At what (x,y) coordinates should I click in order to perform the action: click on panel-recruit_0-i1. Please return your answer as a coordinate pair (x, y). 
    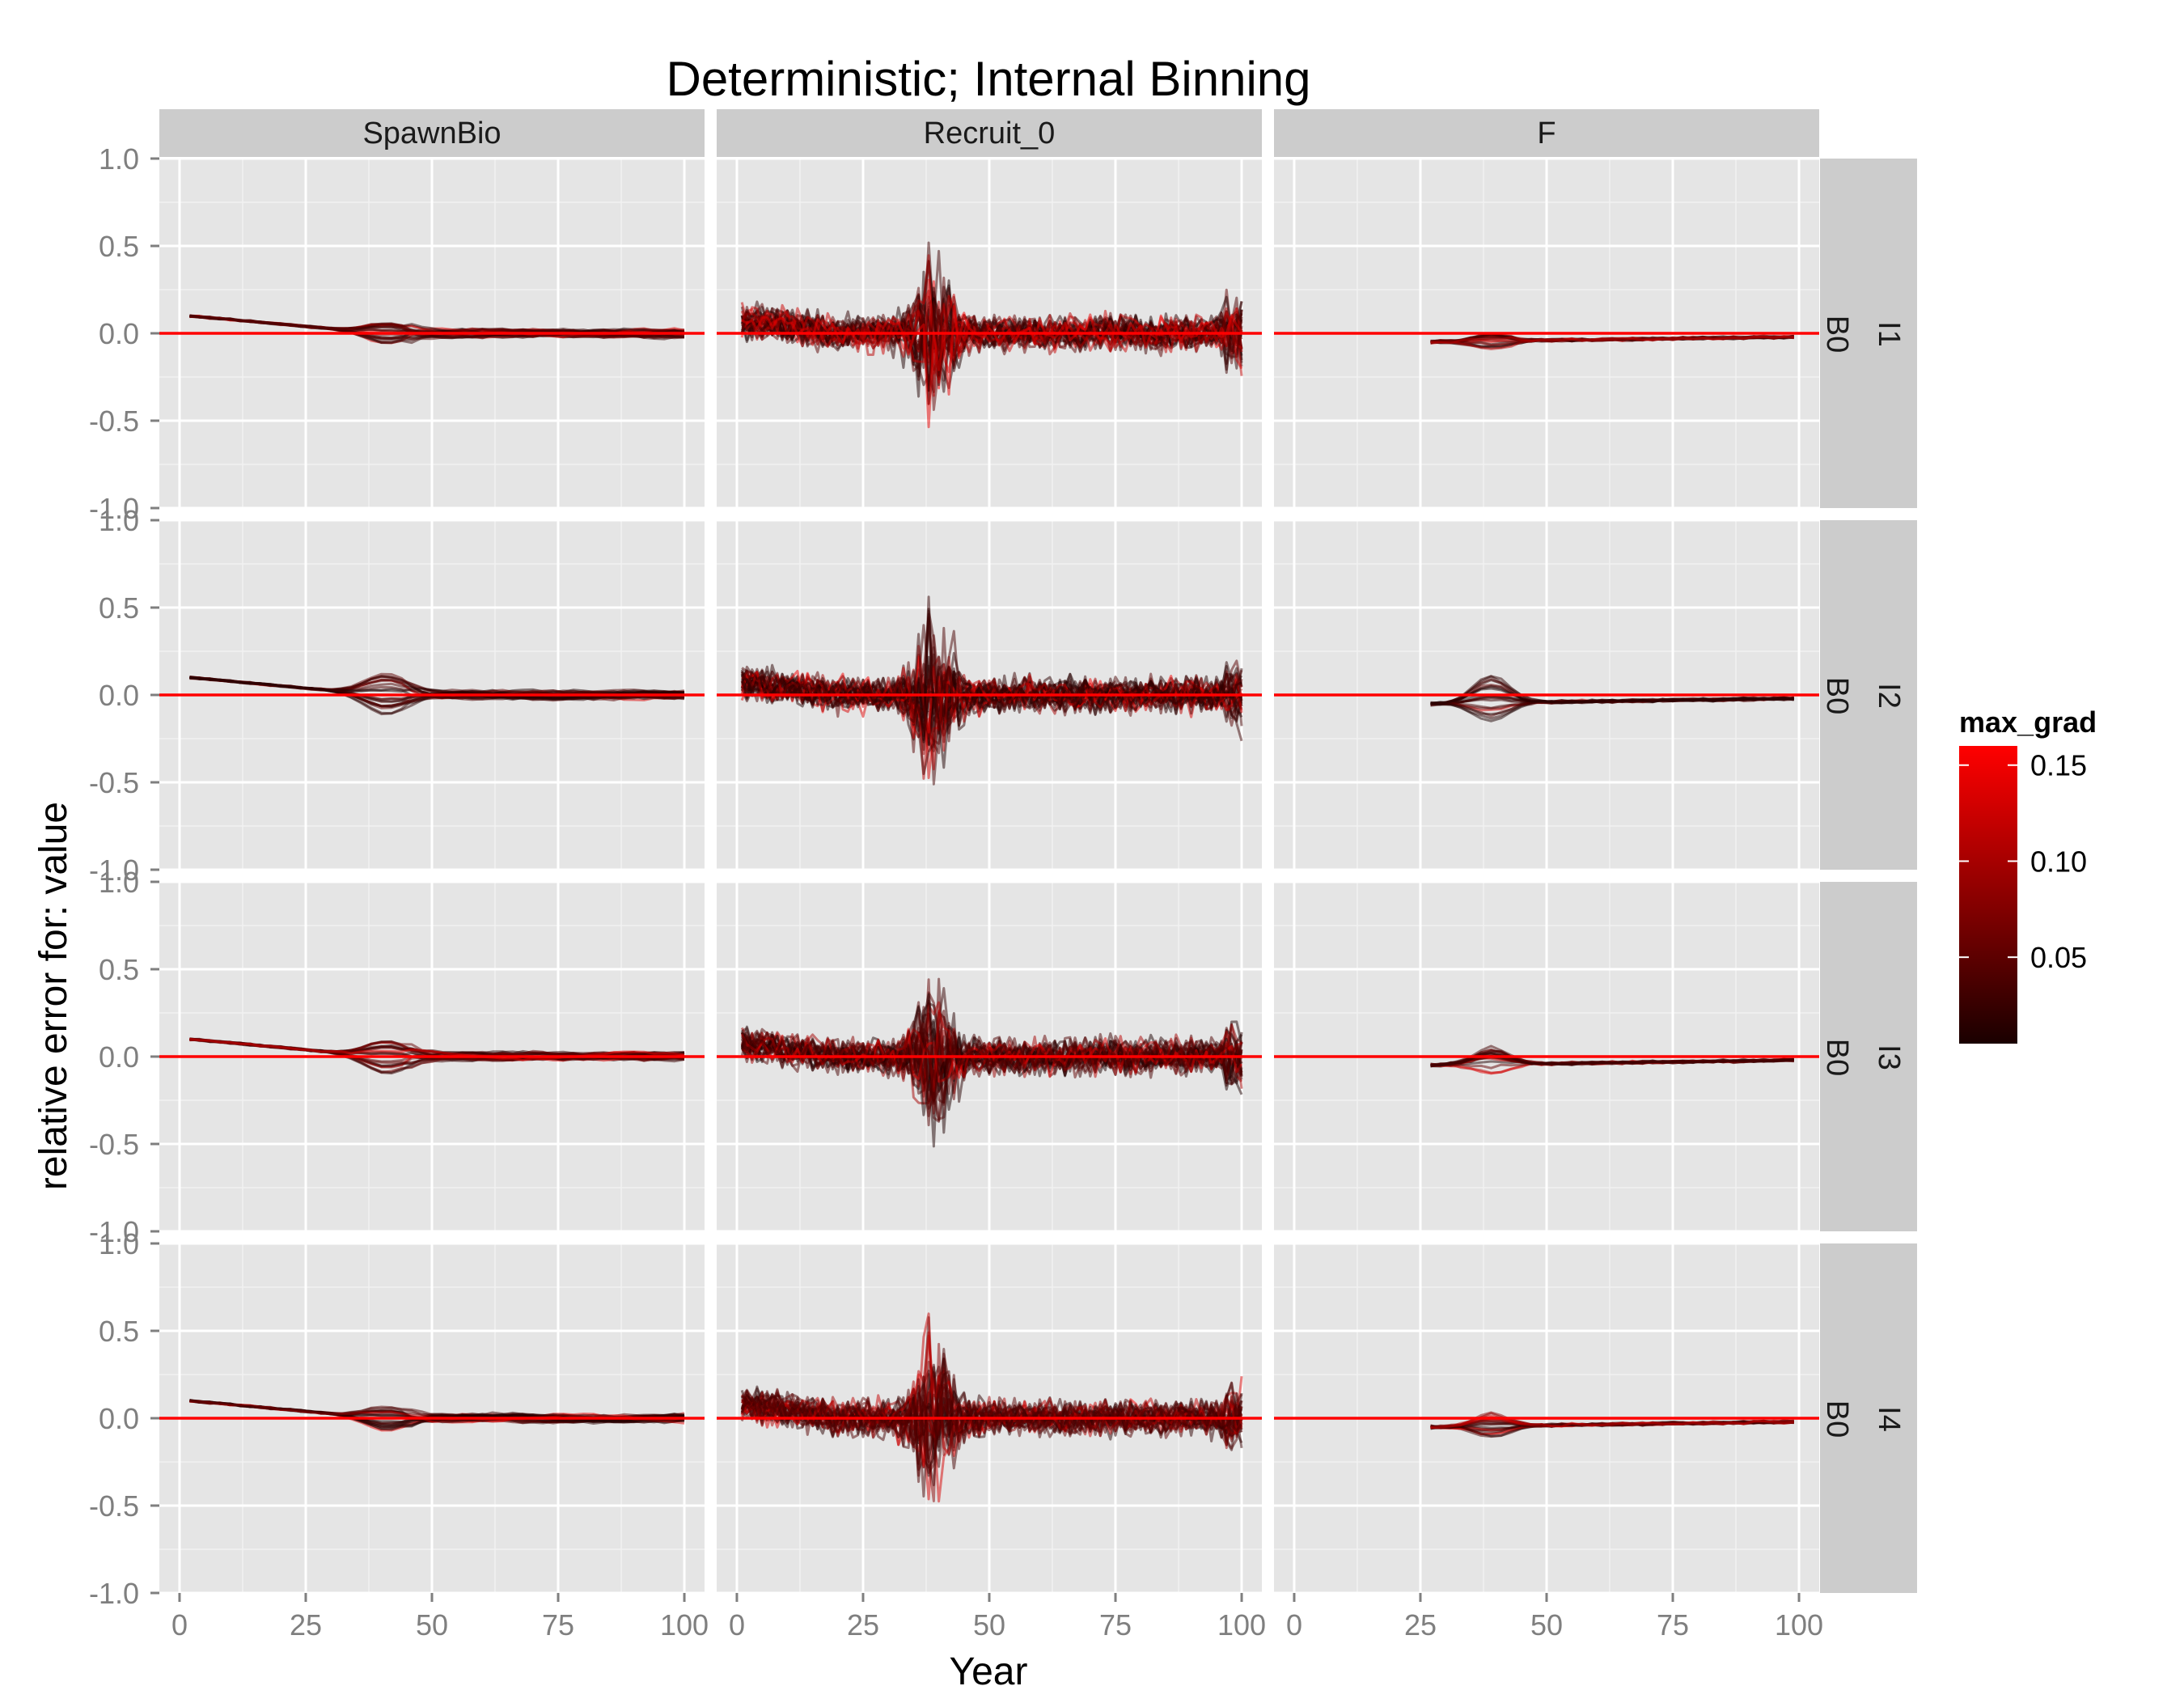
    Looking at the image, I should click on (989, 333).